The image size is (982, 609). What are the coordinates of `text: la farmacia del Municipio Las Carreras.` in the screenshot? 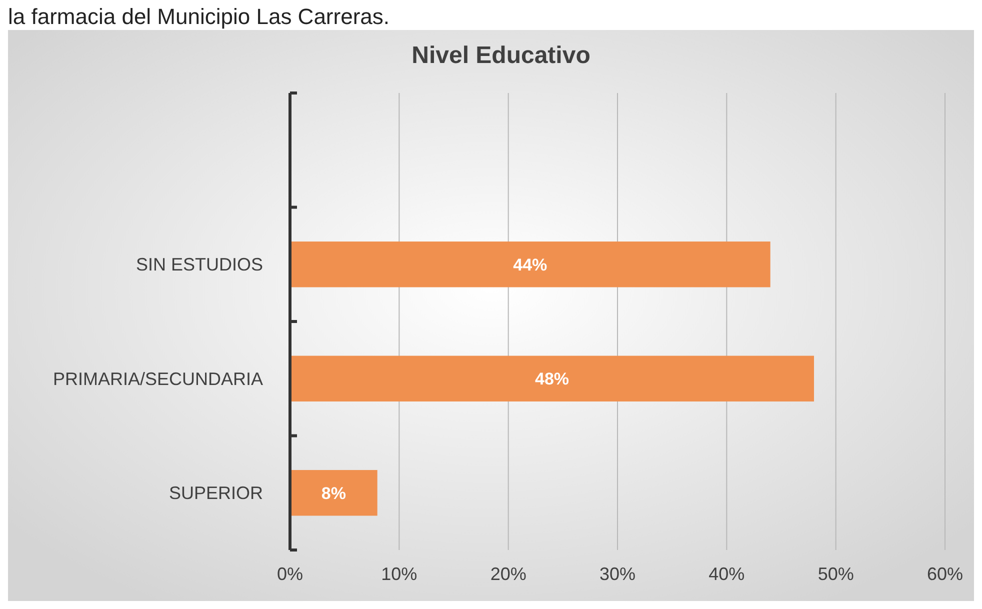 It's located at (199, 16).